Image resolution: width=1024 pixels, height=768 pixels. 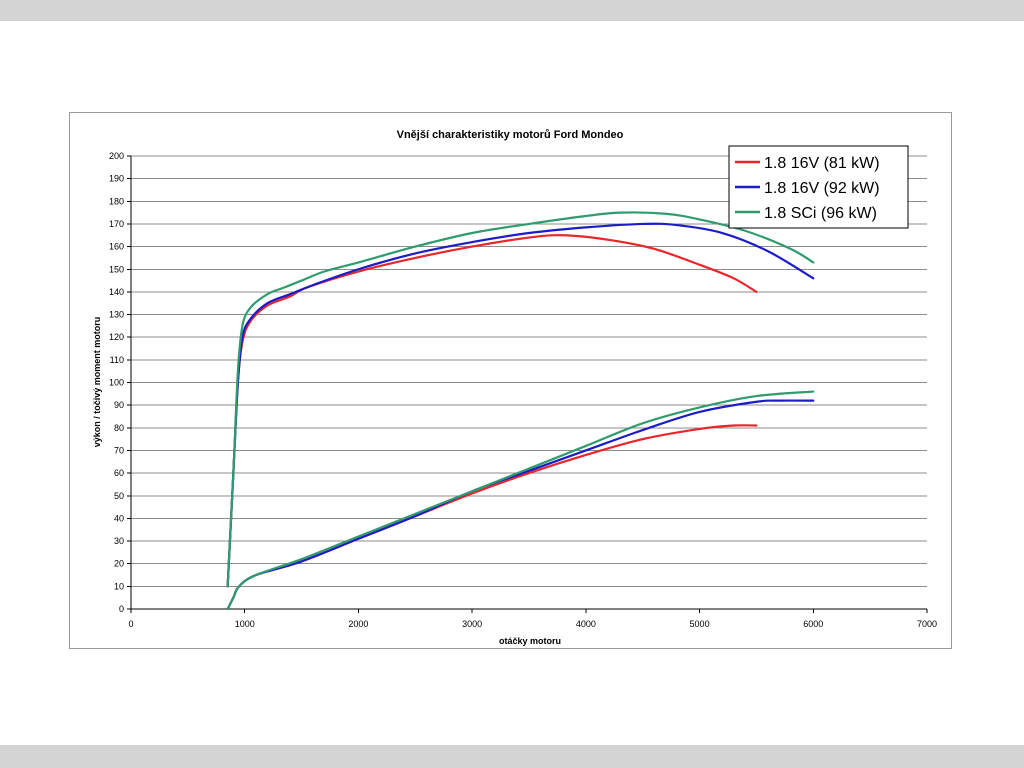 What do you see at coordinates (119, 586) in the screenshot?
I see `y-tick-label-10: 10` at bounding box center [119, 586].